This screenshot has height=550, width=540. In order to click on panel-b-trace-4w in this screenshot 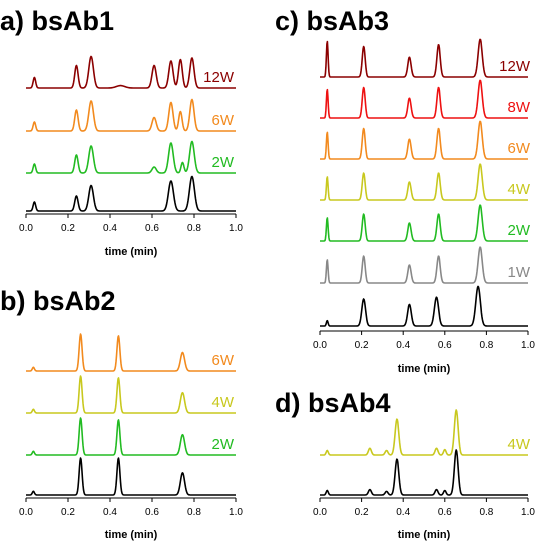, I will do `click(131, 394)`.